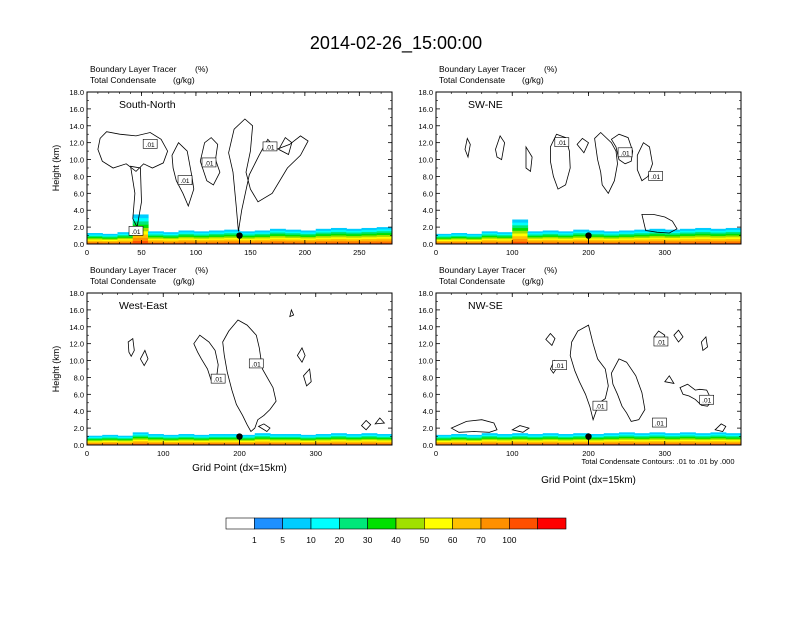  Describe the element at coordinates (239, 468) in the screenshot. I see `x-axis-label: Grid Point (dx=15km)` at that location.